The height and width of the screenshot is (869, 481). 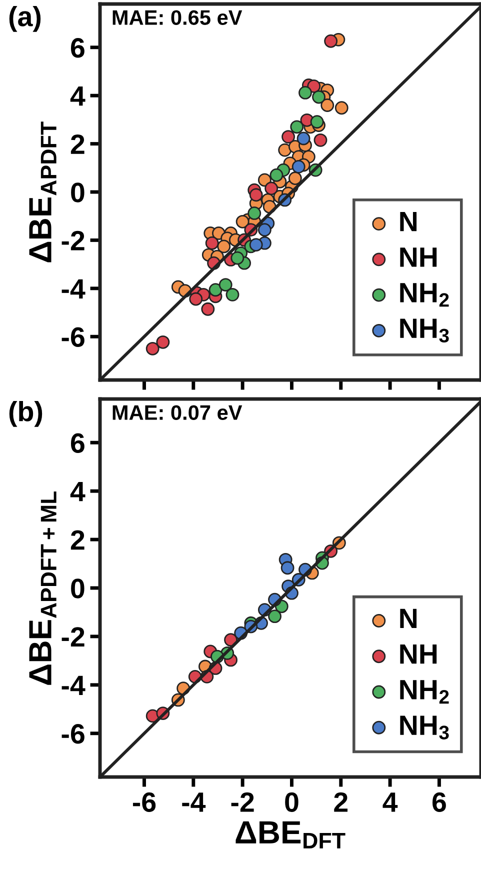 What do you see at coordinates (390, 802) in the screenshot?
I see `x-tick-label: 4` at bounding box center [390, 802].